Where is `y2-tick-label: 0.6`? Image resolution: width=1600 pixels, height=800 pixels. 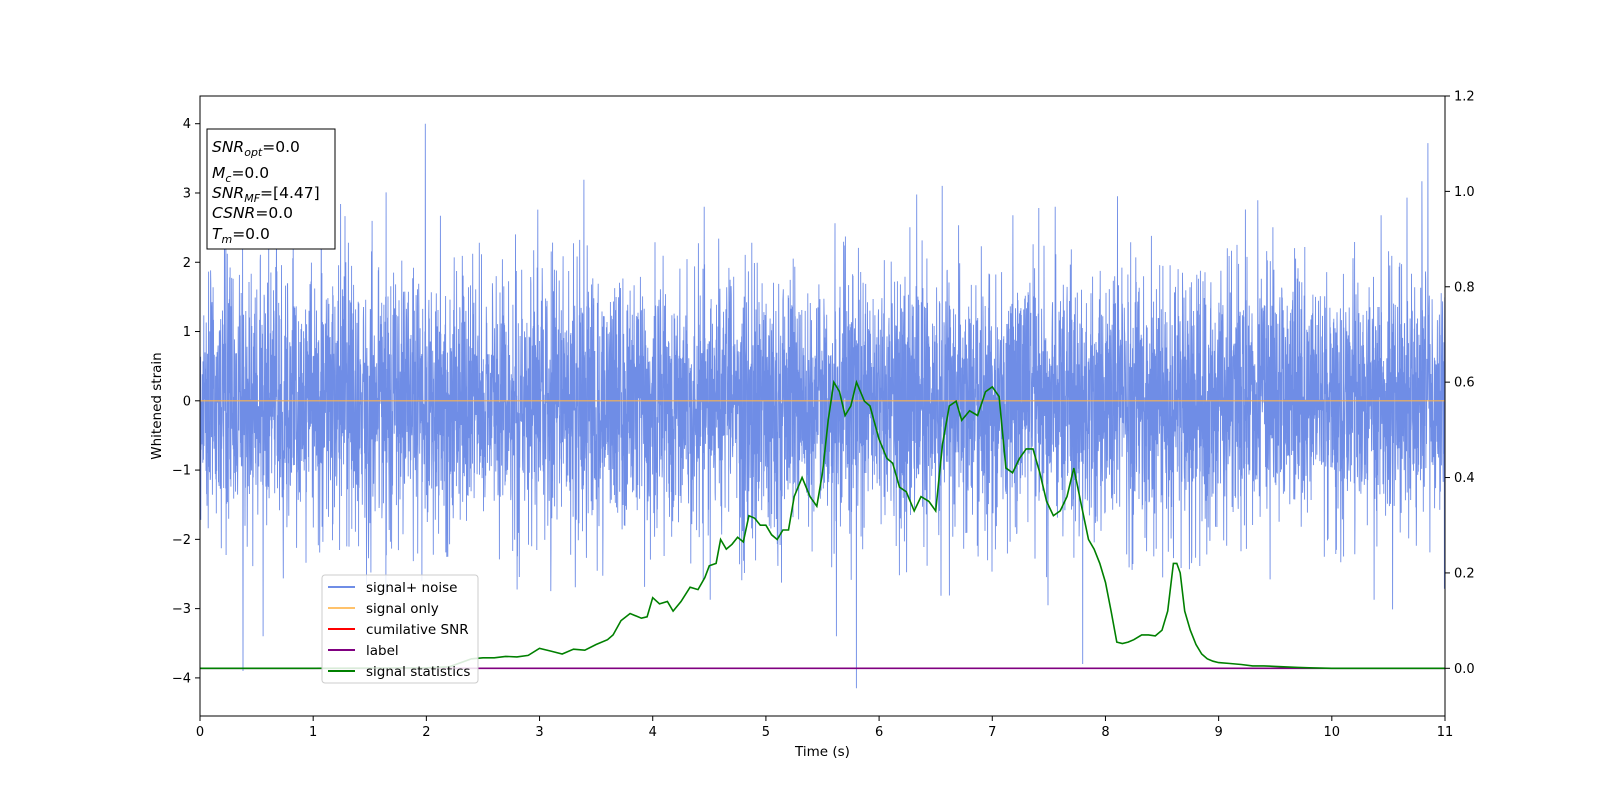
y2-tick-label: 0.6 is located at coordinates (1464, 383).